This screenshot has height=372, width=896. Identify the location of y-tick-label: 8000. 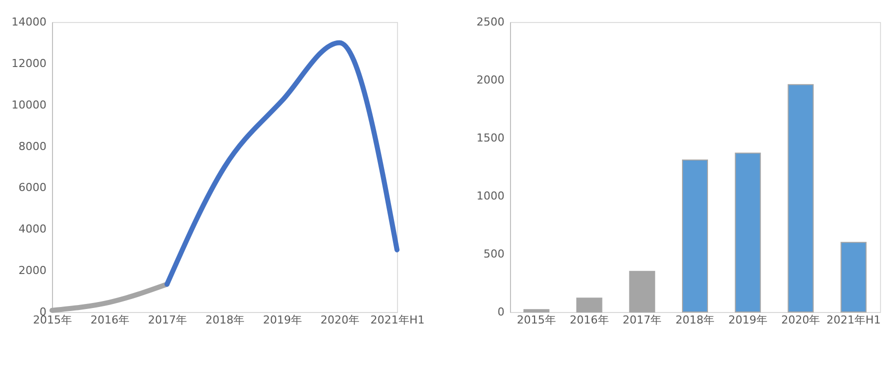
(32, 146).